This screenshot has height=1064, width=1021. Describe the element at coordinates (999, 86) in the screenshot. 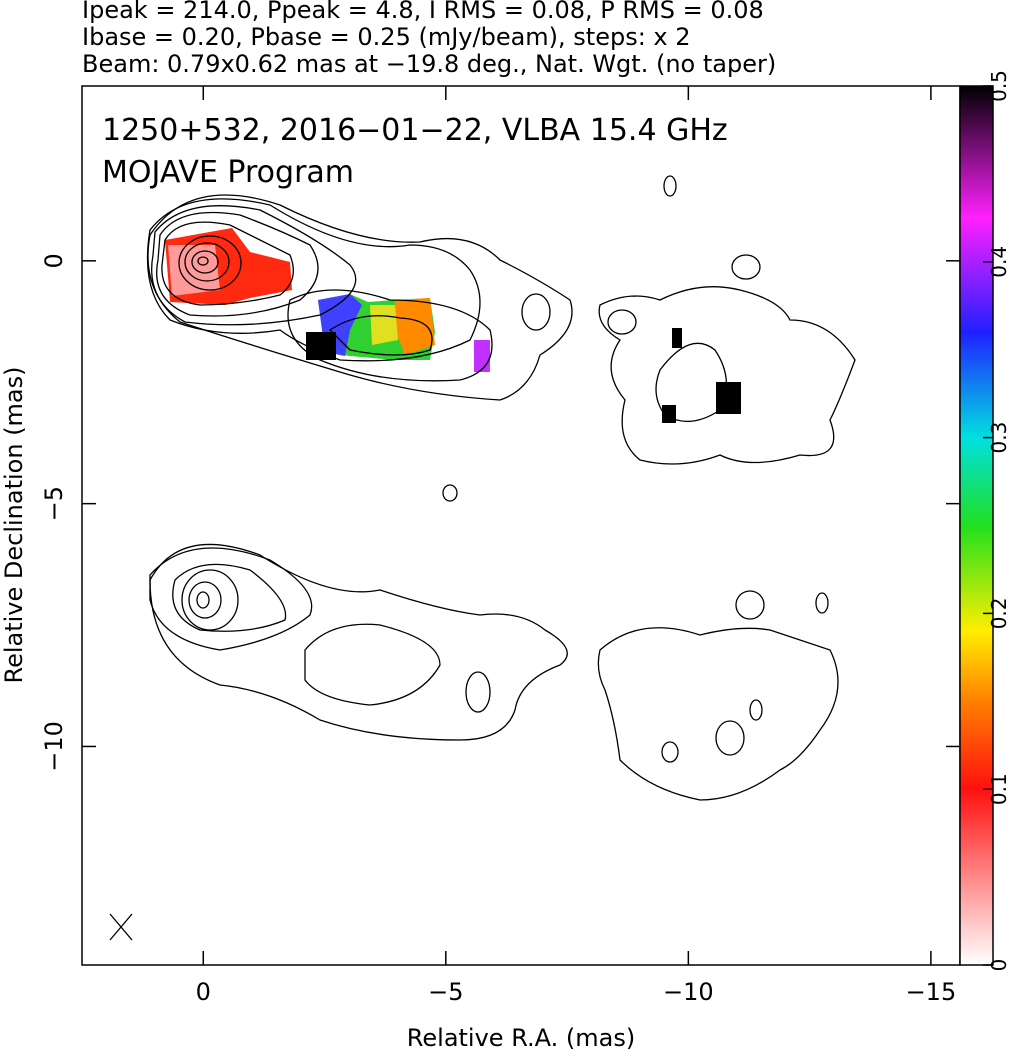

I see `colorbar-tick-label: 0.5` at that location.